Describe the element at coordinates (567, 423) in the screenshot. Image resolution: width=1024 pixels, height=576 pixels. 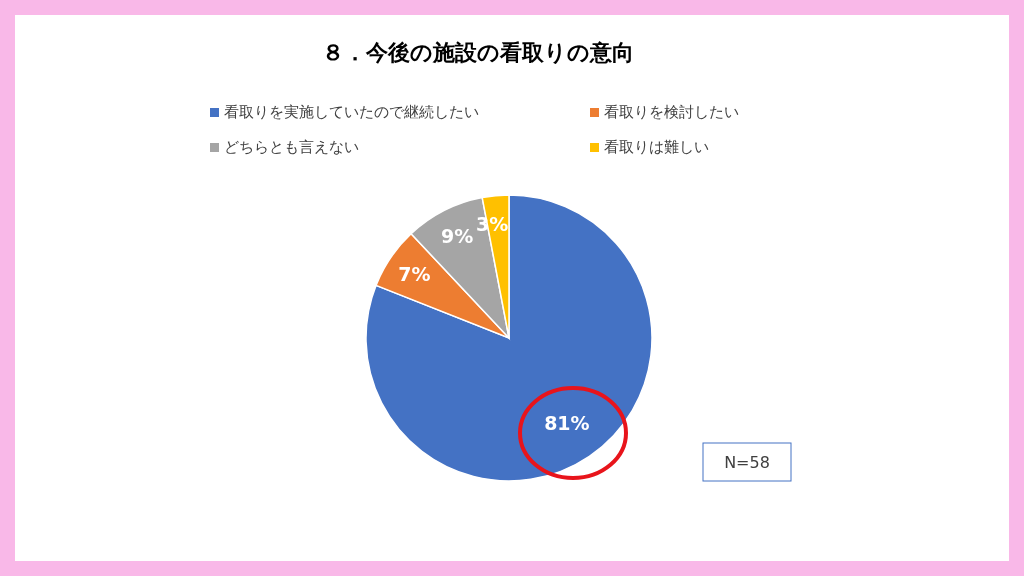
I see `data-label: 81%` at that location.